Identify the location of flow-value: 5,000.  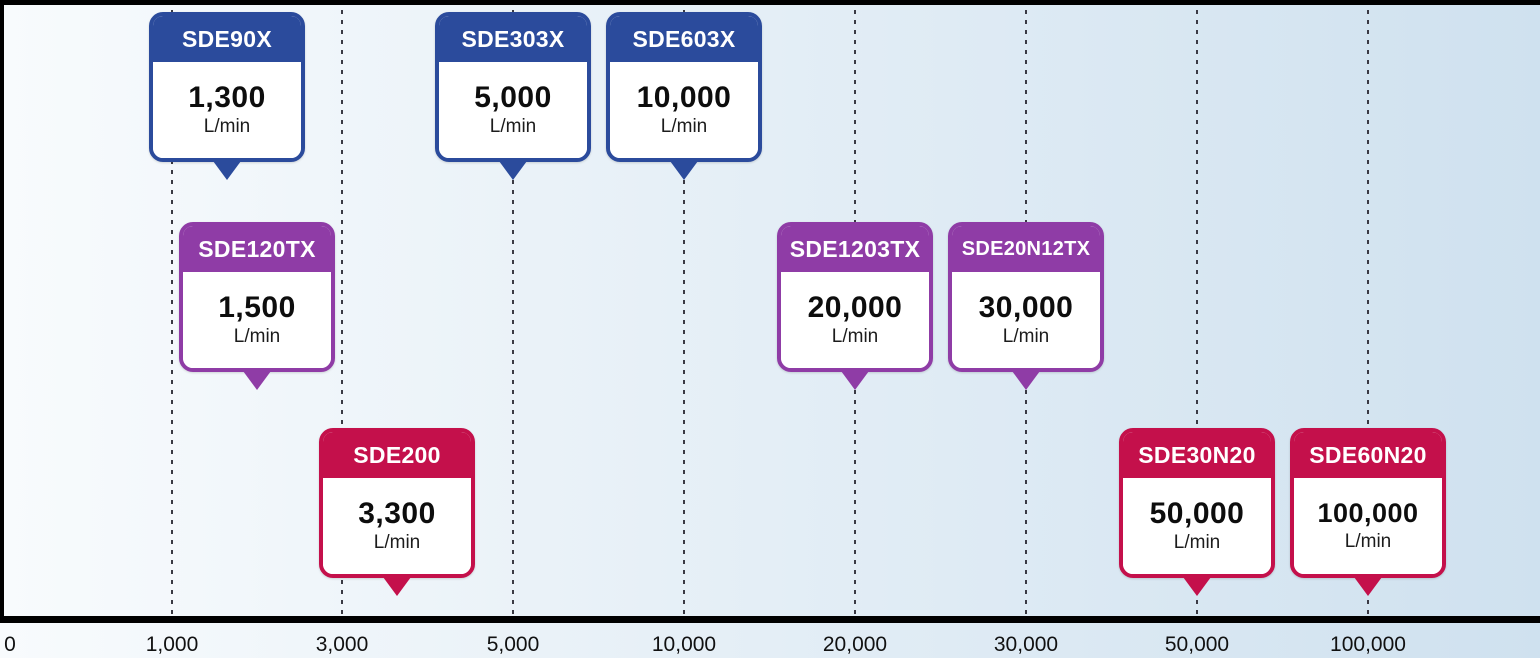
(513, 97).